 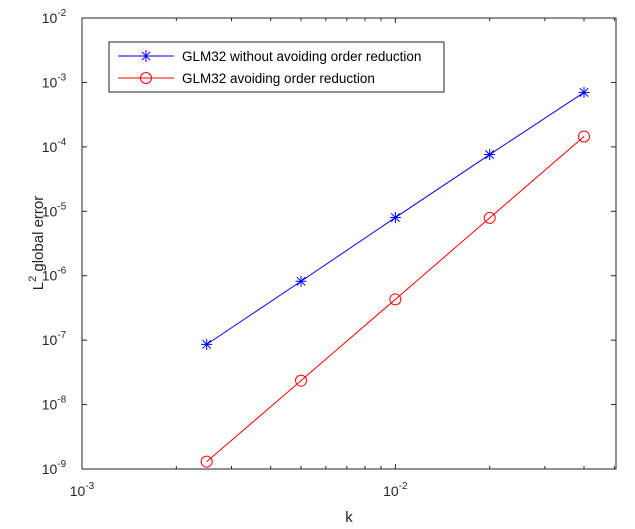 What do you see at coordinates (61, 271) in the screenshot?
I see `y-tick-label-exp-3: -6` at bounding box center [61, 271].